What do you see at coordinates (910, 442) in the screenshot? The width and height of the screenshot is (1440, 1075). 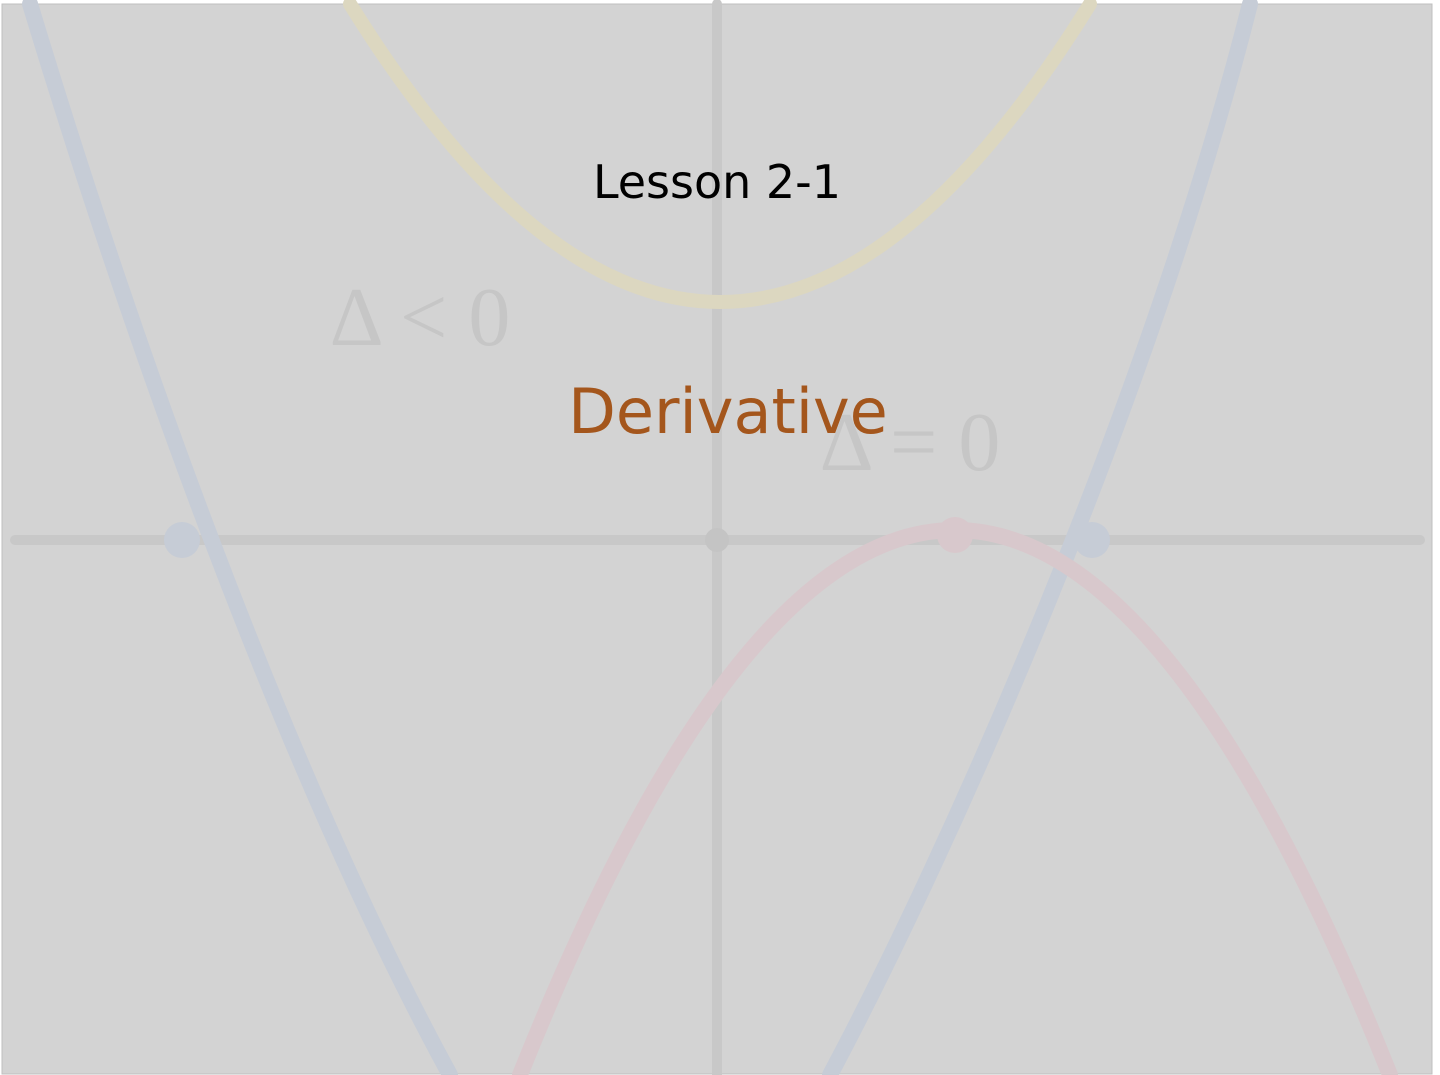 I see `background-label: Δ = 0` at bounding box center [910, 442].